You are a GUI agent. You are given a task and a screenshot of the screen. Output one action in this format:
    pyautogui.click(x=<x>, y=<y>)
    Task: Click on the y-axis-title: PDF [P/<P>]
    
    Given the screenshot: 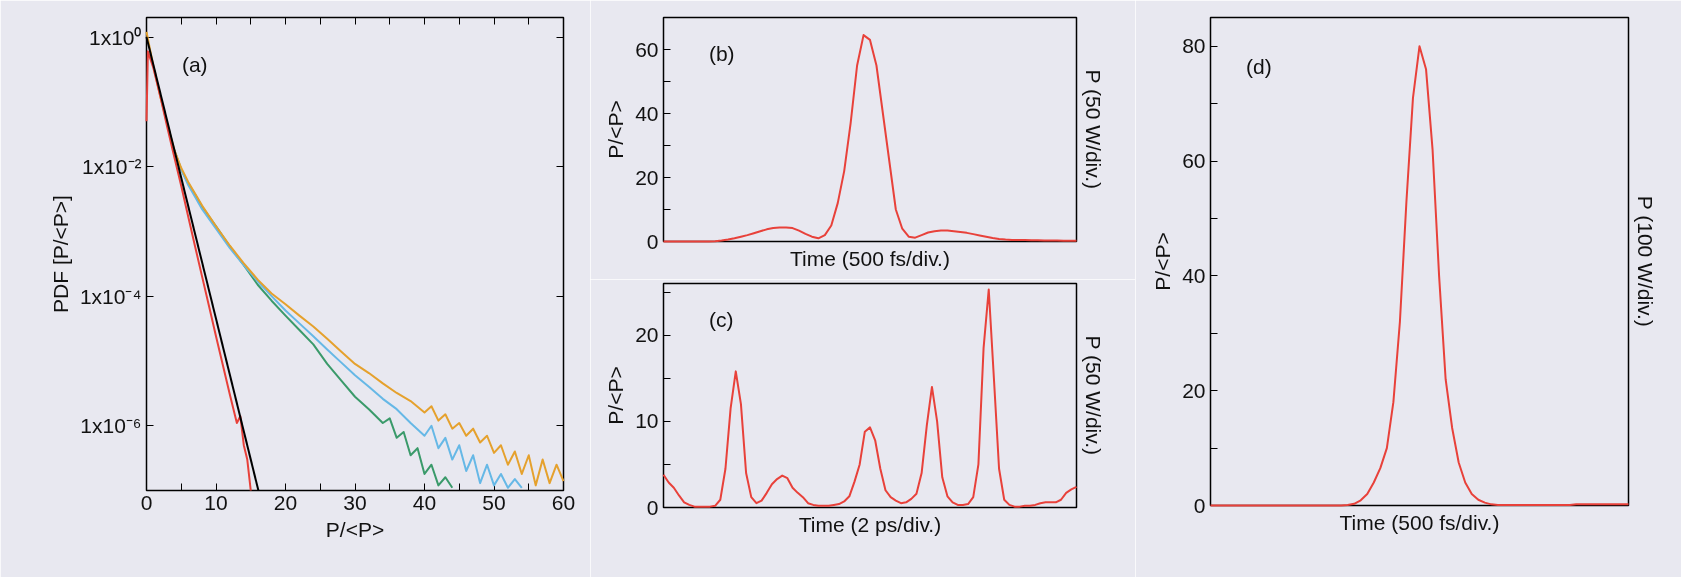 What is the action you would take?
    pyautogui.click(x=60, y=254)
    